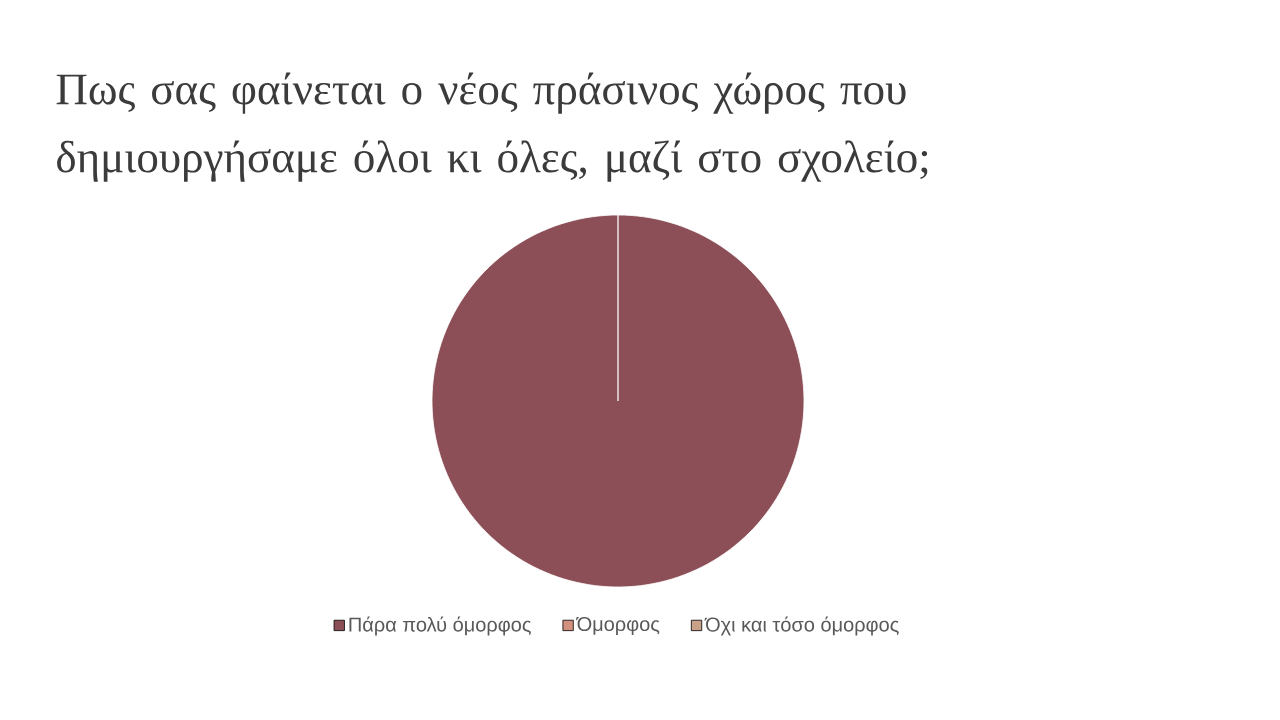 This screenshot has width=1280, height=720. I want to click on legend-label: Όχι και τόσο όμορφος, so click(801, 626).